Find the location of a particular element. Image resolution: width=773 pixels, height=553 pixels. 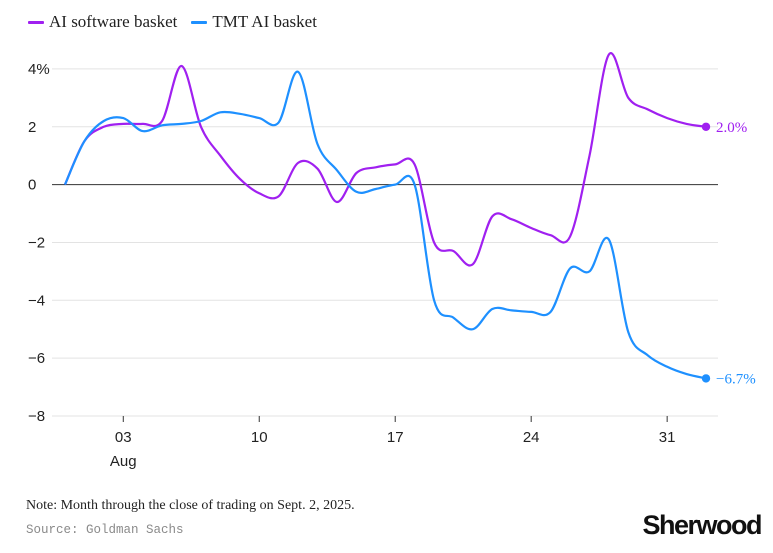

x-tick-label: 24 is located at coordinates (531, 437).